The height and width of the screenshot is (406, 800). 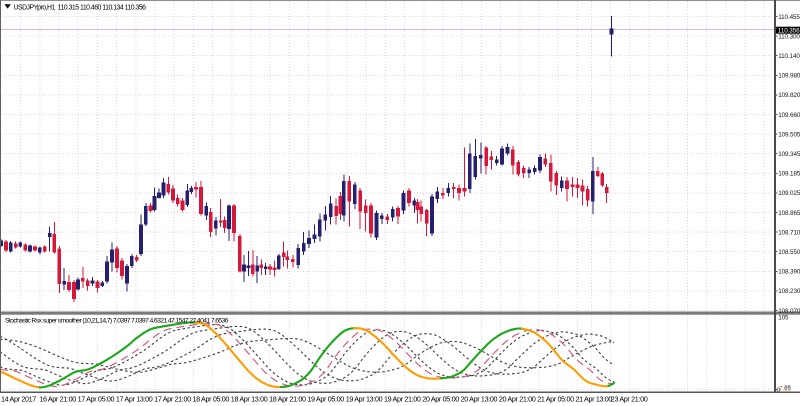 What do you see at coordinates (789, 17) in the screenshot?
I see `svg-text: 110.455` at bounding box center [789, 17].